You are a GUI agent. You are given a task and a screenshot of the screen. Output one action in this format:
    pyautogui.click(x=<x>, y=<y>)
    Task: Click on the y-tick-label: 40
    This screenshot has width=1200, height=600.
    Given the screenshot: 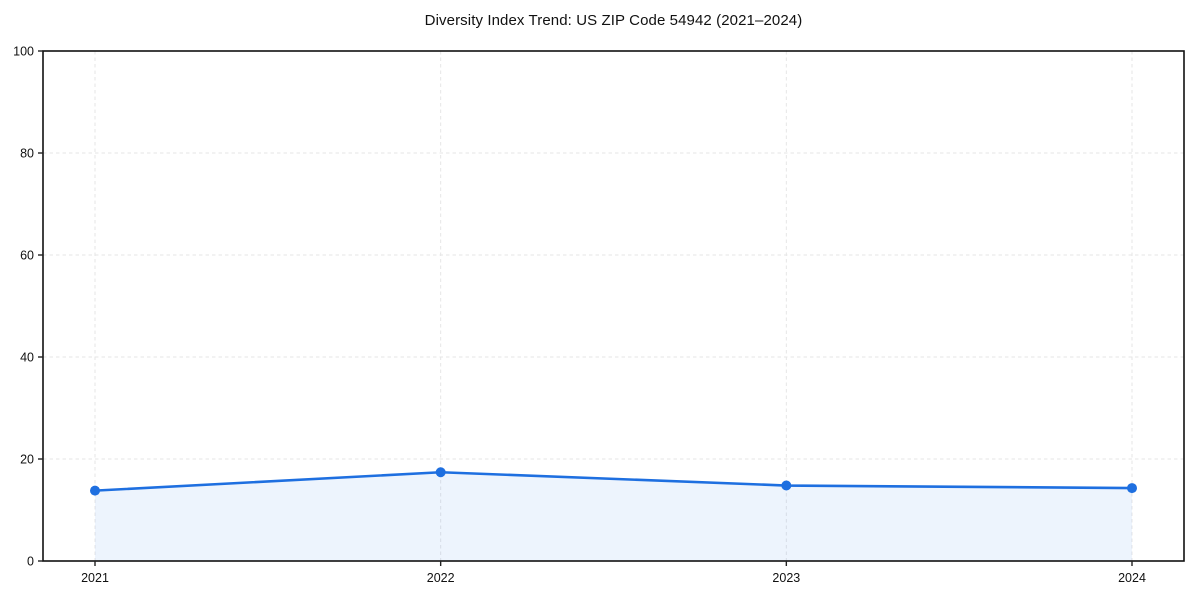 What is the action you would take?
    pyautogui.click(x=27, y=358)
    